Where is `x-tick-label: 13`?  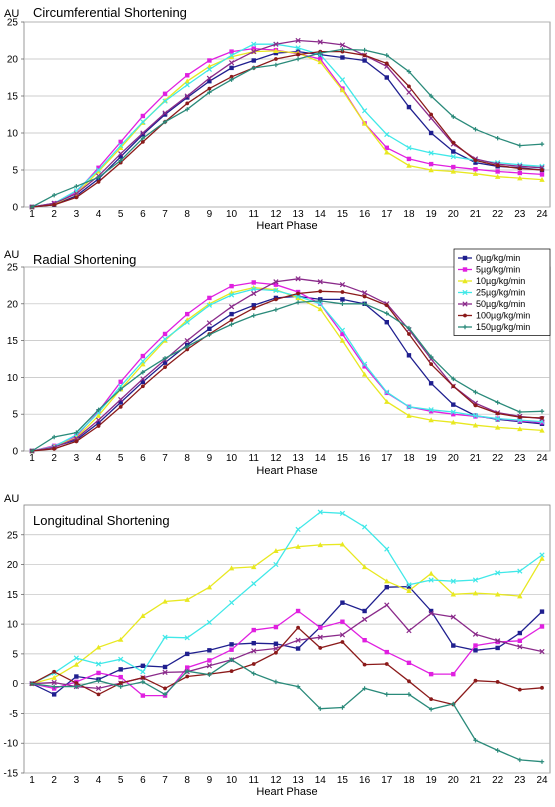
x-tick-label: 13 is located at coordinates (299, 458).